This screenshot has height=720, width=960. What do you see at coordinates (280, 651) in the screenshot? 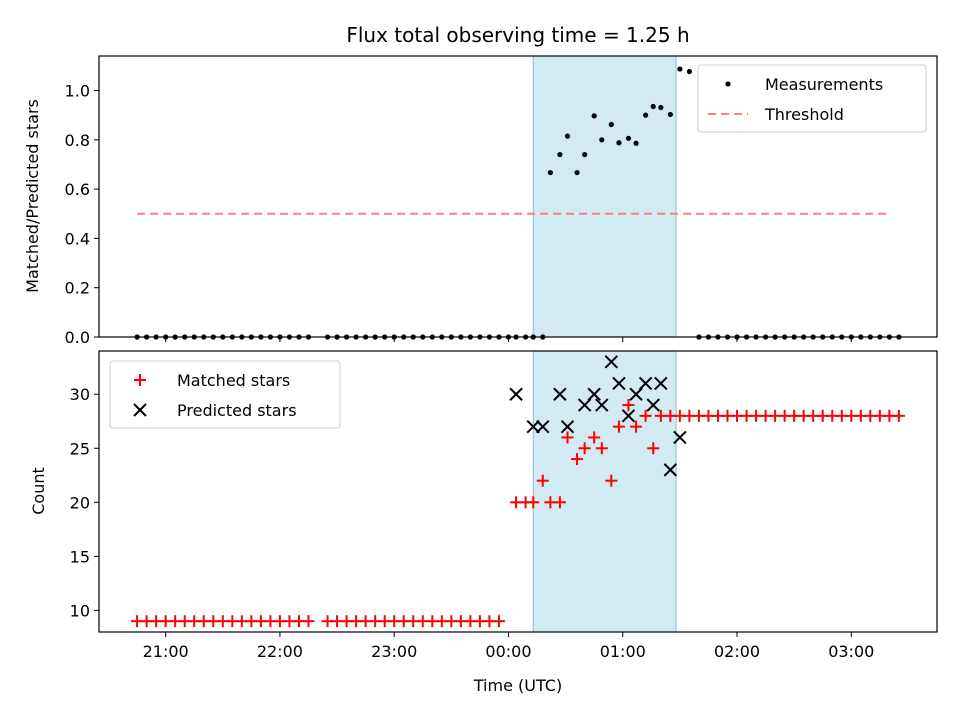
I see `x-tick-label: 22:00` at bounding box center [280, 651].